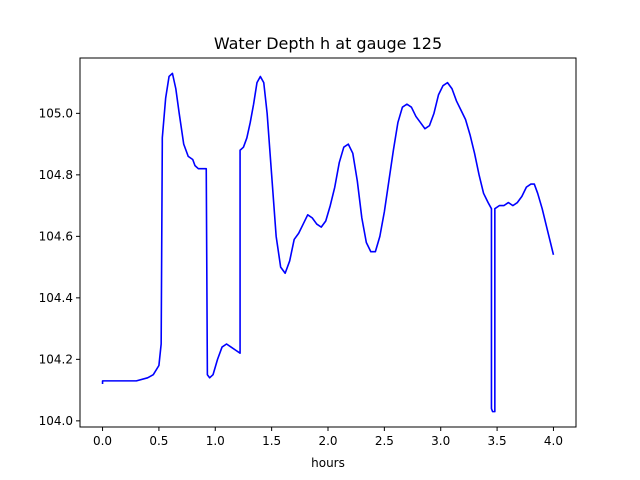  Describe the element at coordinates (56, 175) in the screenshot. I see `y-tick-label: 104.8` at that location.